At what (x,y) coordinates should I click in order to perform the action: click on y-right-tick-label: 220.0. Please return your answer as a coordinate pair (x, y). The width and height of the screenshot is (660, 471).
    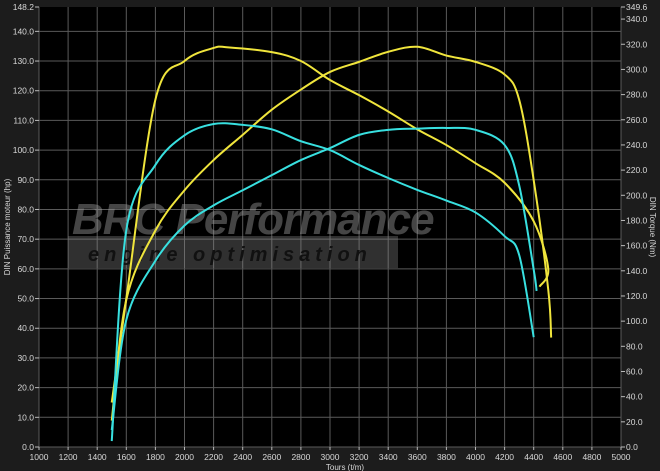
    Looking at the image, I should click on (637, 170).